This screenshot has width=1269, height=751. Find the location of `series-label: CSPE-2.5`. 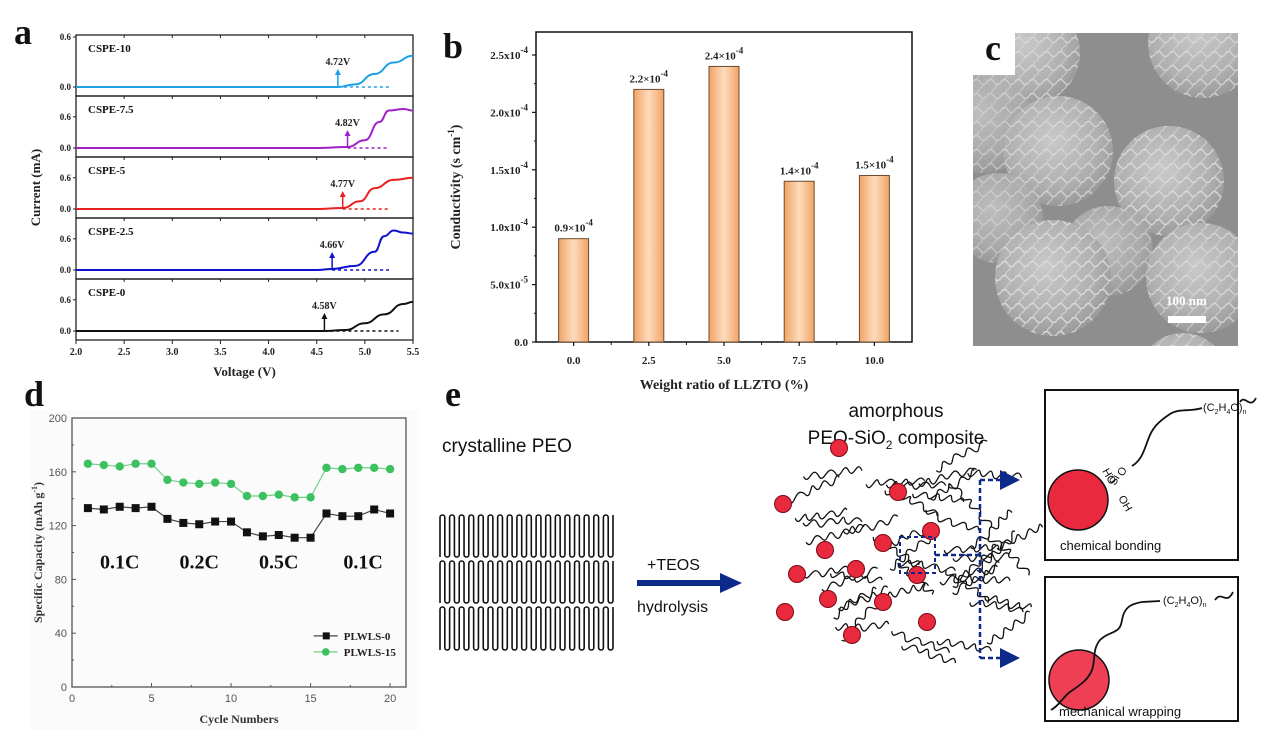

series-label: CSPE-2.5 is located at coordinates (111, 232).